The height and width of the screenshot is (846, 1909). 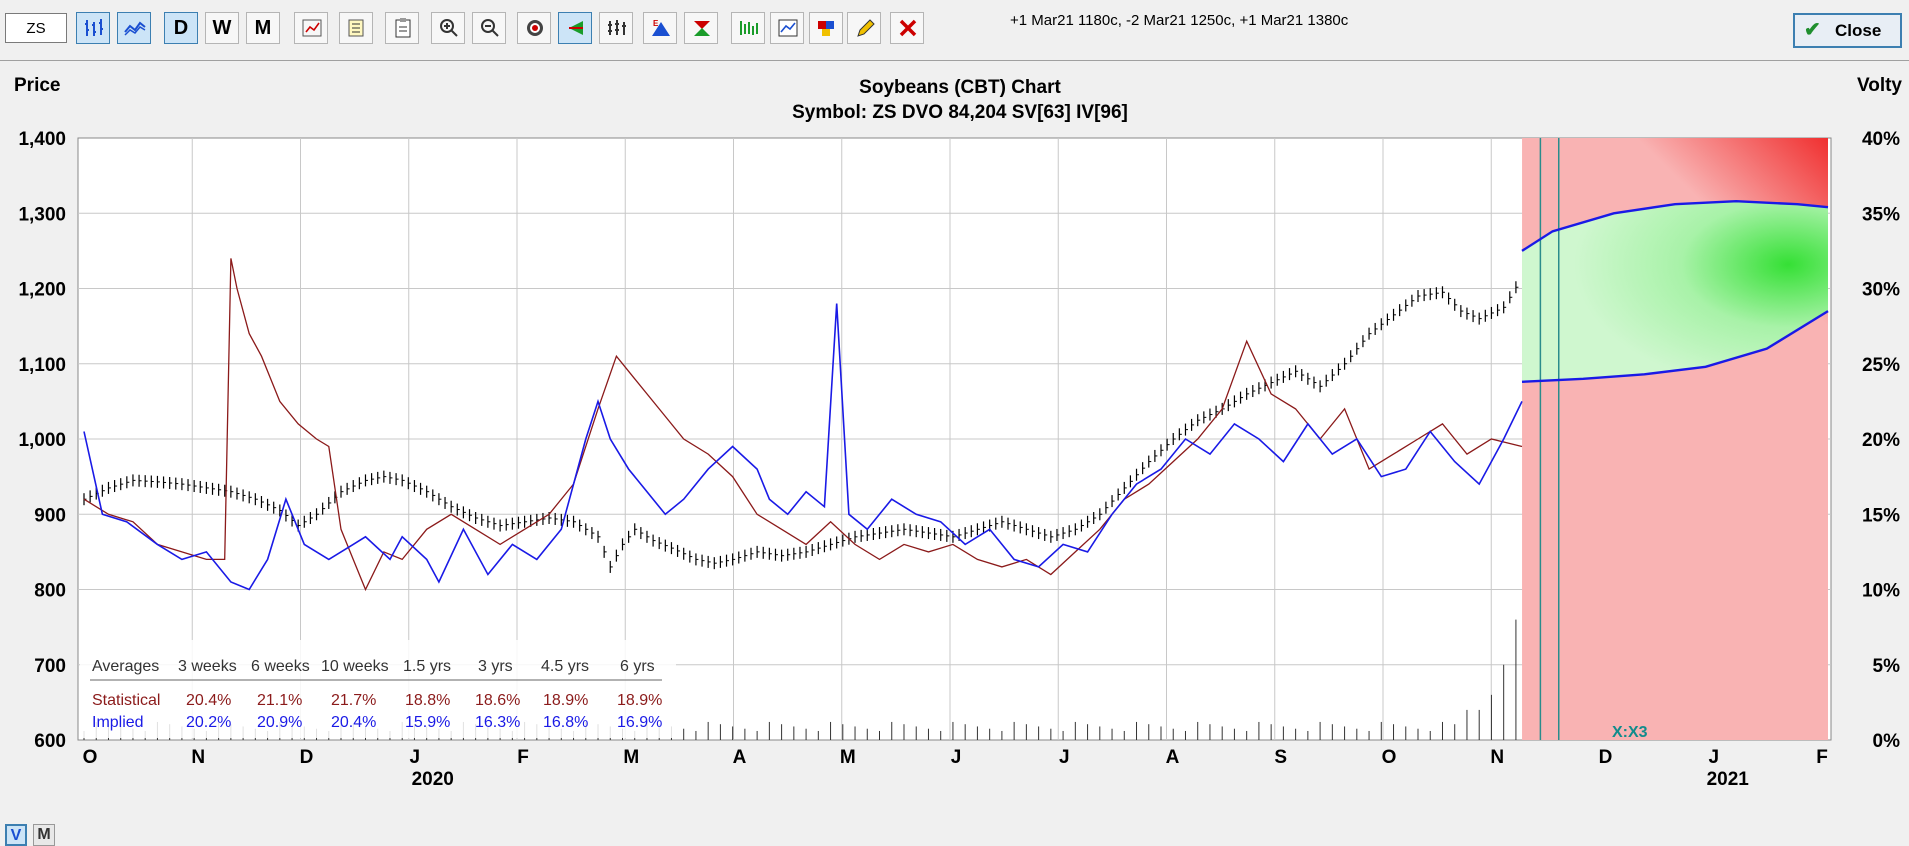 I want to click on svg-text: E, so click(x=656, y=23).